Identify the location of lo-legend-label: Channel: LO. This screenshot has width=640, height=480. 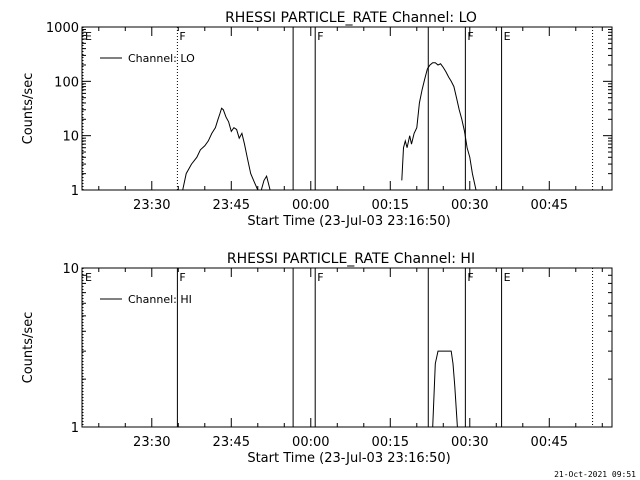
(161, 58).